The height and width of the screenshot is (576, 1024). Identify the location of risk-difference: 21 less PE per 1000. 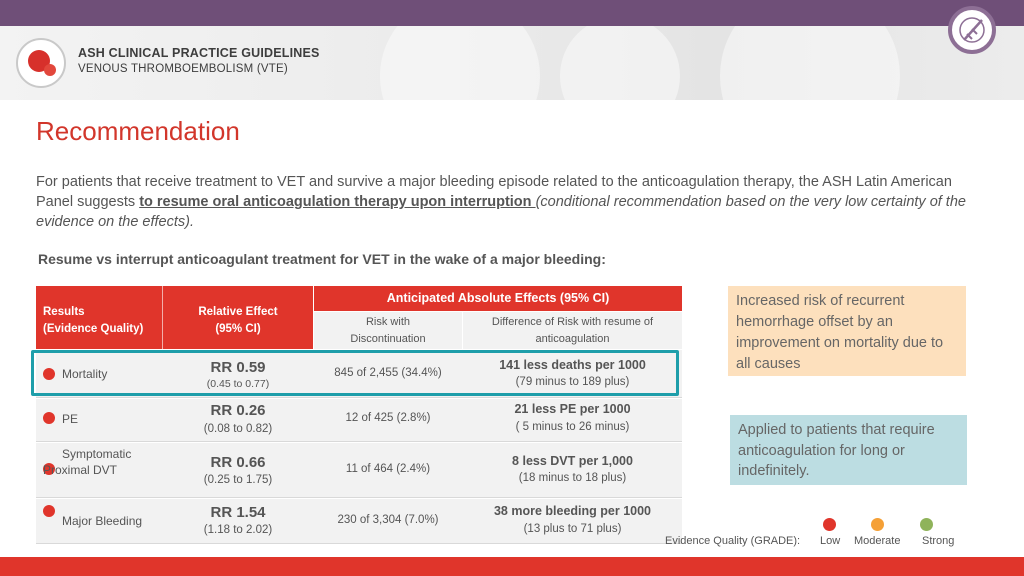
(572, 409).